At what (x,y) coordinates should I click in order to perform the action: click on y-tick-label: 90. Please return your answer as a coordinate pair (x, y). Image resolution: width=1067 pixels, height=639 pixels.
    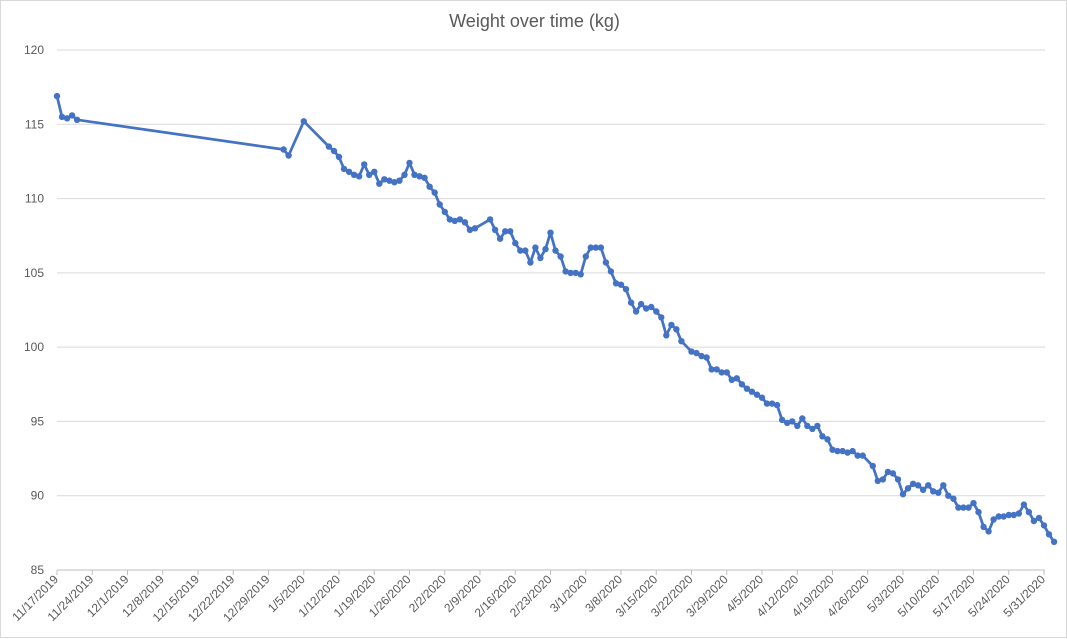
    Looking at the image, I should click on (38, 496).